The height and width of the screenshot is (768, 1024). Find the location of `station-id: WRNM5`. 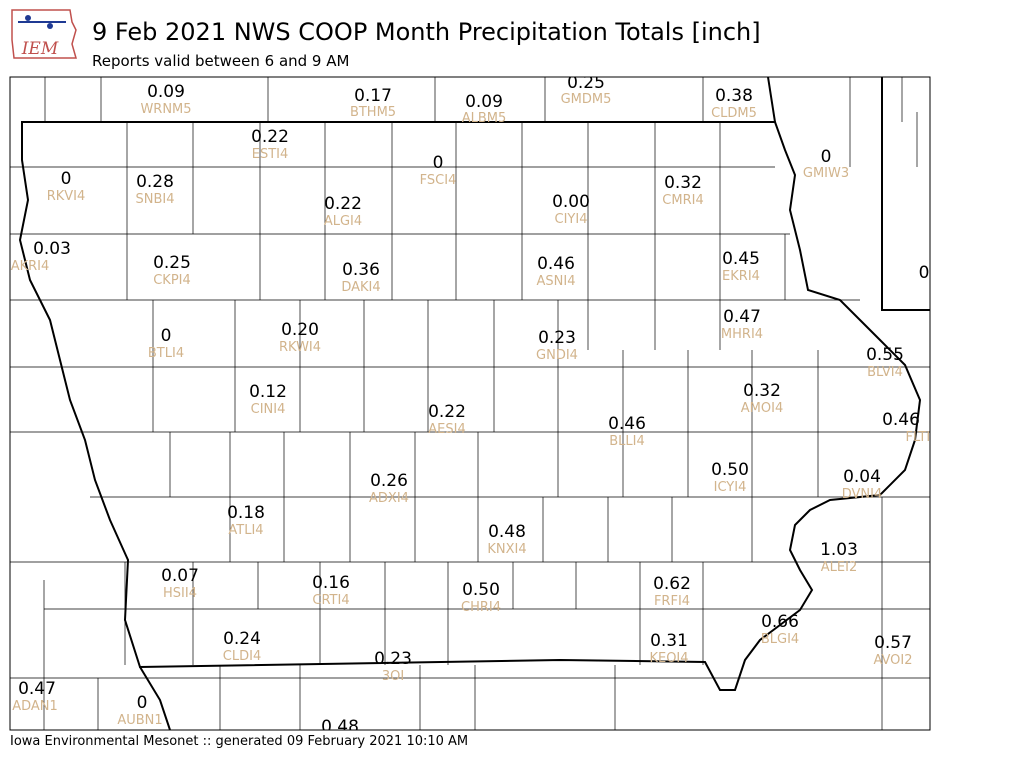

station-id: WRNM5 is located at coordinates (165, 109).